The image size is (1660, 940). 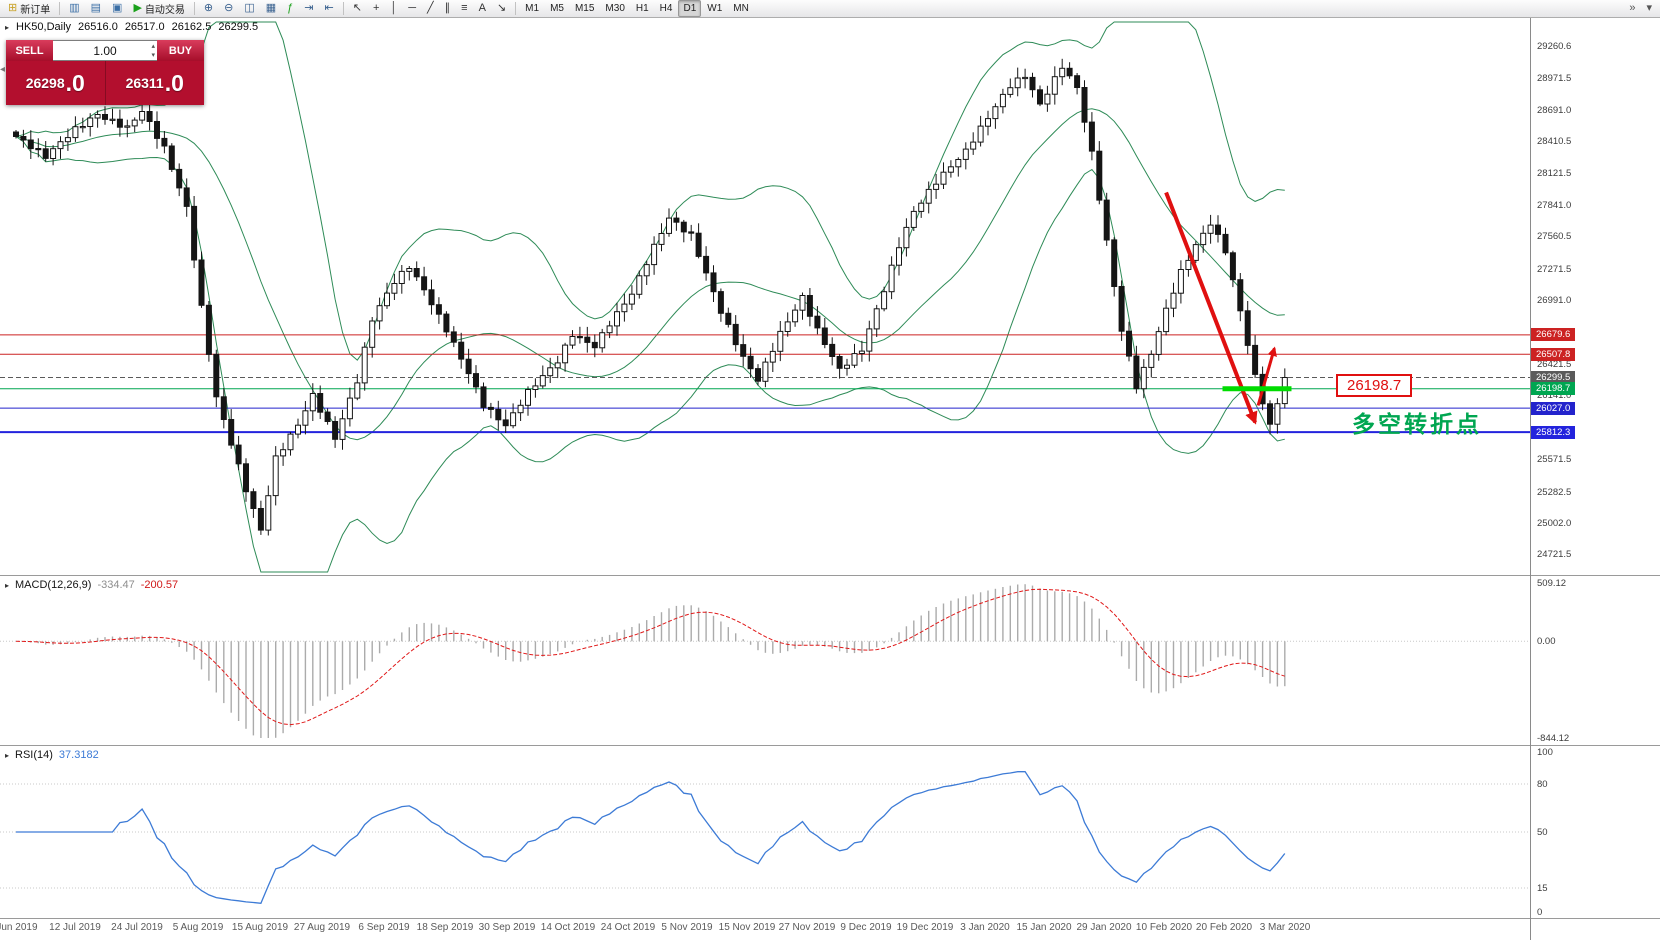 I want to click on price-tick: 27560.5, so click(x=1554, y=237).